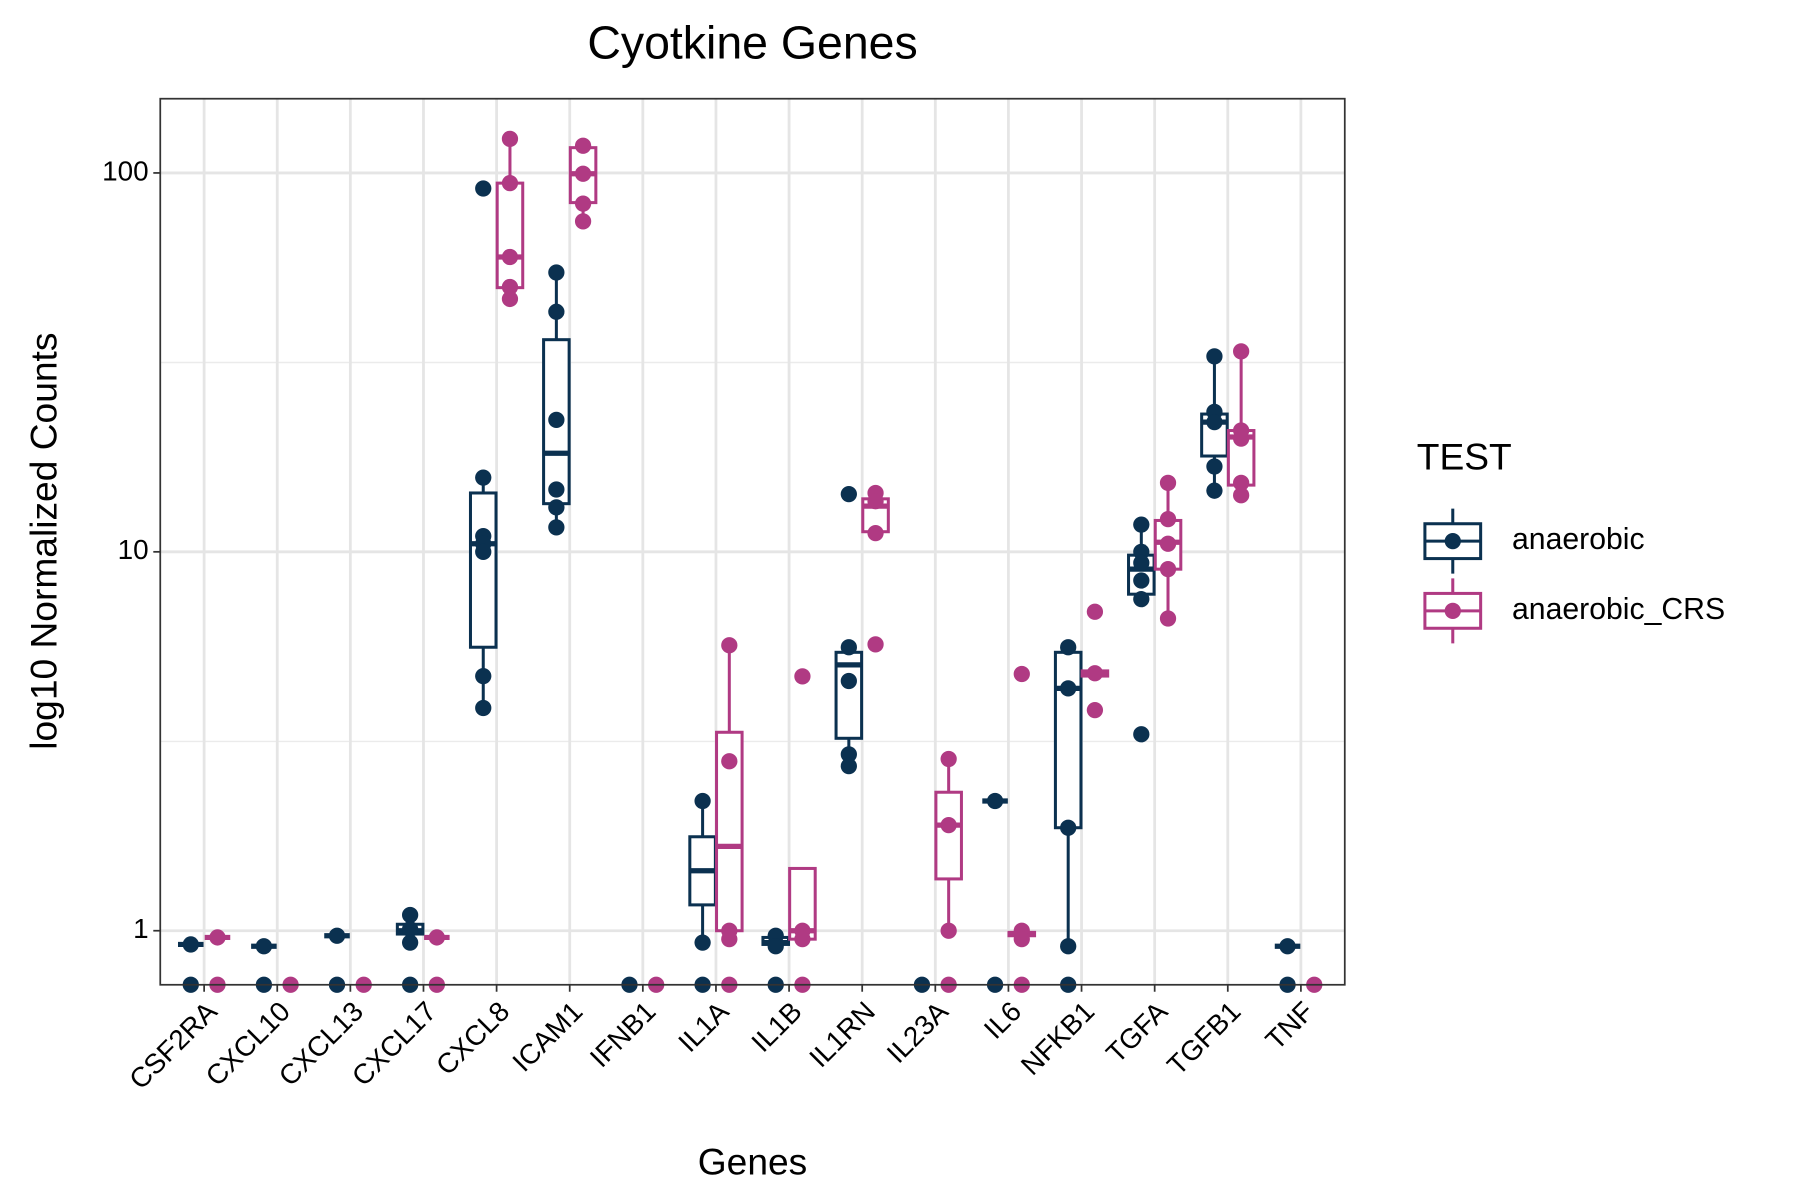 This screenshot has width=1800, height=1200. What do you see at coordinates (1578, 539) in the screenshot?
I see `legend-label: anaerobic` at bounding box center [1578, 539].